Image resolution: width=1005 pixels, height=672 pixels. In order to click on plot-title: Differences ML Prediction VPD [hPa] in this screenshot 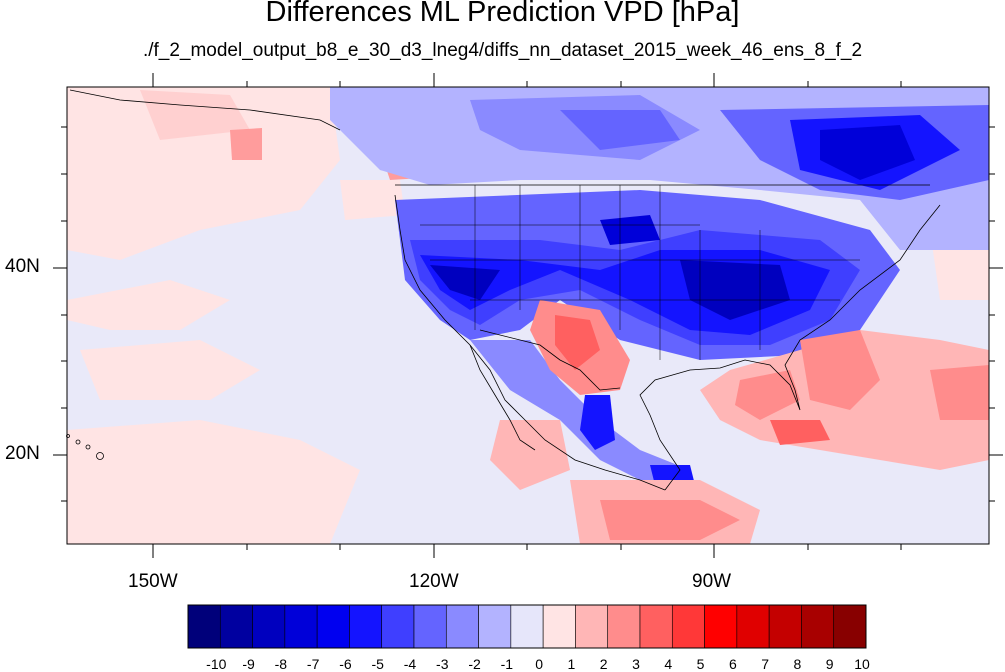, I will do `click(502, 14)`.